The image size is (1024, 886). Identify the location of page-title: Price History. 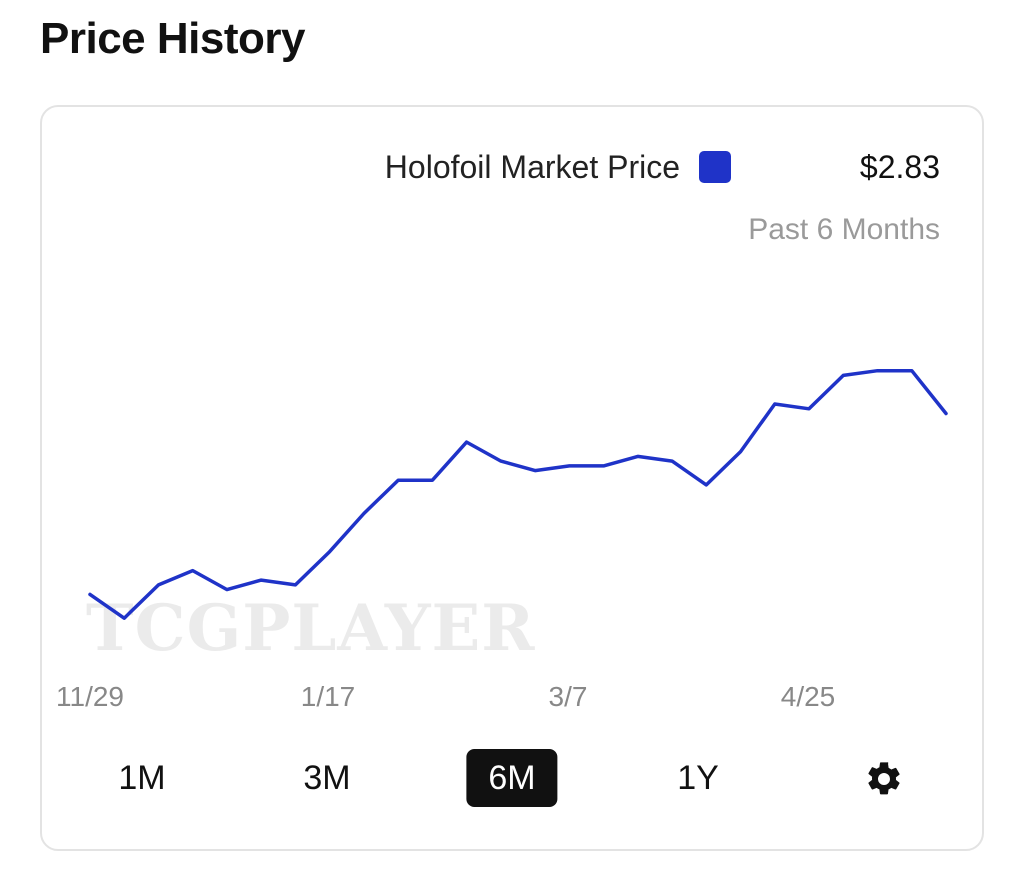
(172, 38).